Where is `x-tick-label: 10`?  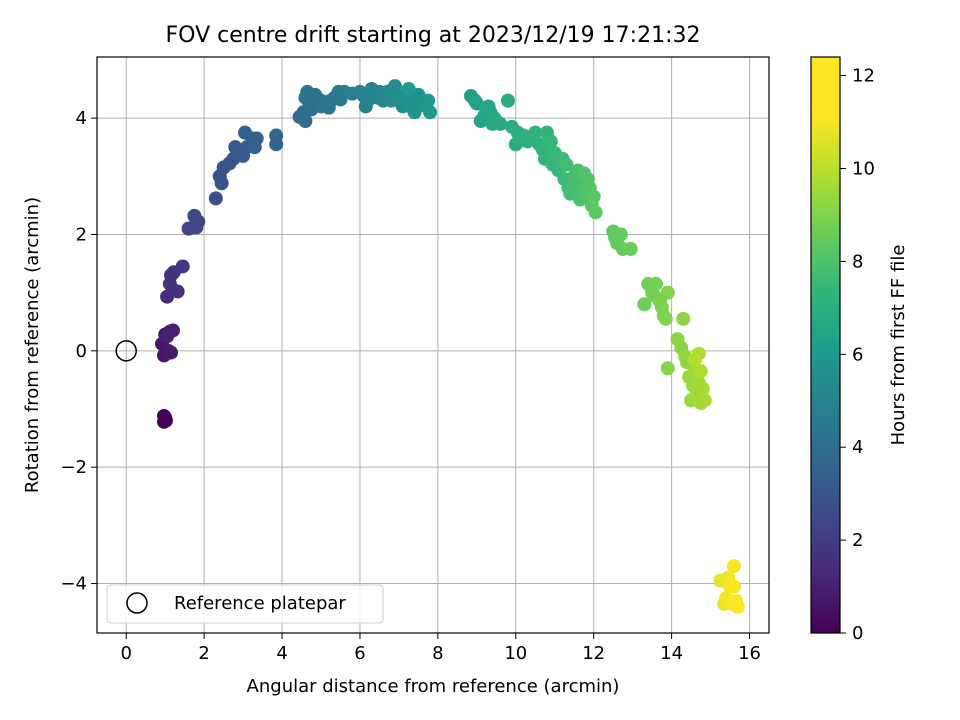
x-tick-label: 10 is located at coordinates (515, 653).